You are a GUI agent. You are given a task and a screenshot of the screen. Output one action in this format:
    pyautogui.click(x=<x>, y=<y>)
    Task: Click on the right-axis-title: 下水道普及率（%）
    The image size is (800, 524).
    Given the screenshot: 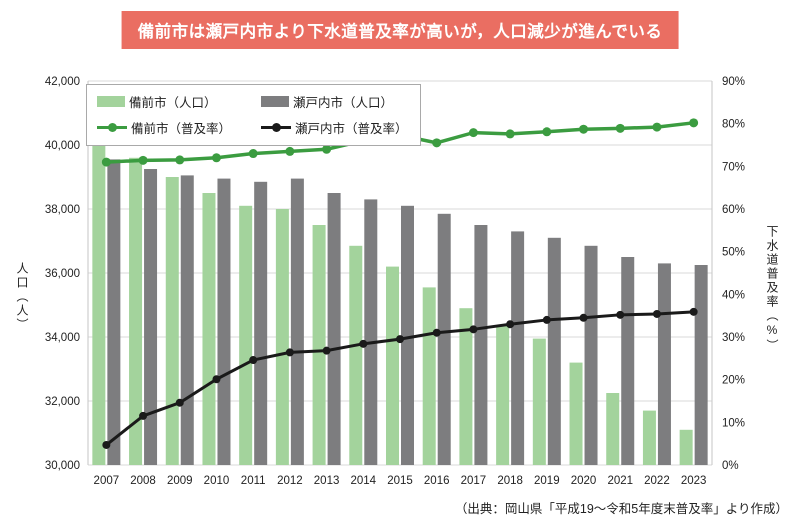 What is the action you would take?
    pyautogui.click(x=772, y=289)
    